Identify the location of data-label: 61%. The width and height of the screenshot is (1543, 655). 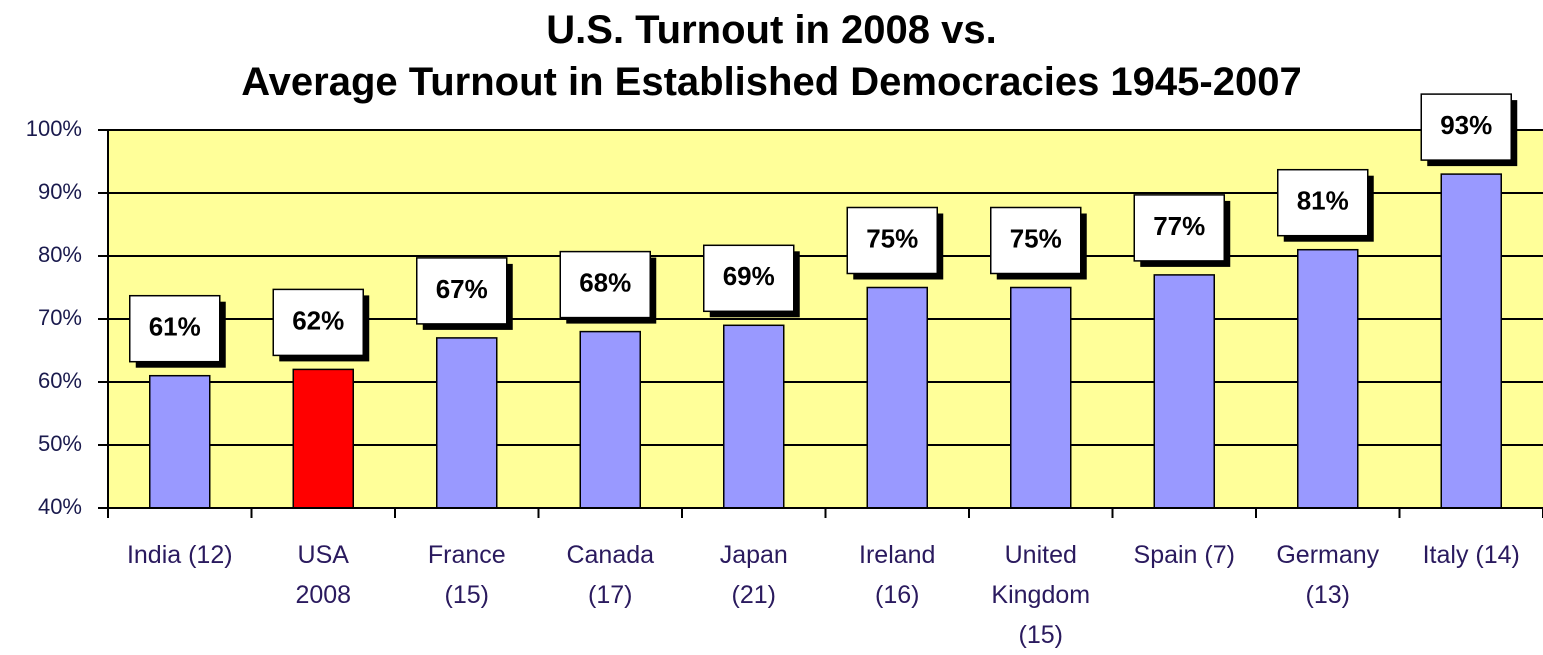
(175, 327).